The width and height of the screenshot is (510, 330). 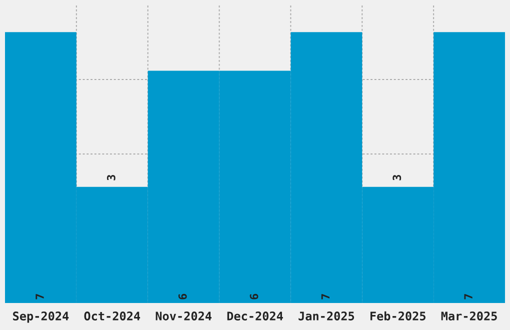 What do you see at coordinates (41, 317) in the screenshot?
I see `x-tick-label: Sep-2024` at bounding box center [41, 317].